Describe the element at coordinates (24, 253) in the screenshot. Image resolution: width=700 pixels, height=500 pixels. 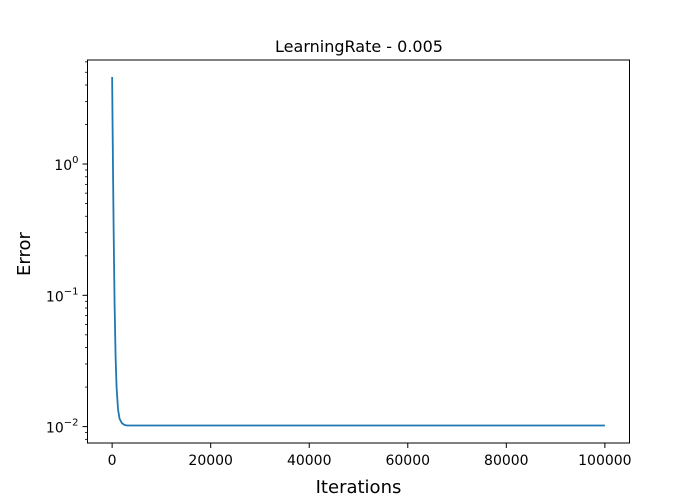
I see `y-axis-label: Error` at that location.